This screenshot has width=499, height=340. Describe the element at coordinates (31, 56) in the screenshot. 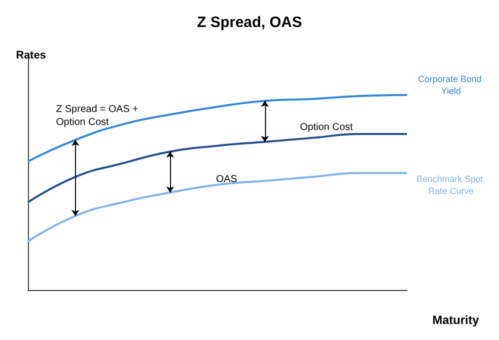

I see `y-axis-title: Rates` at that location.